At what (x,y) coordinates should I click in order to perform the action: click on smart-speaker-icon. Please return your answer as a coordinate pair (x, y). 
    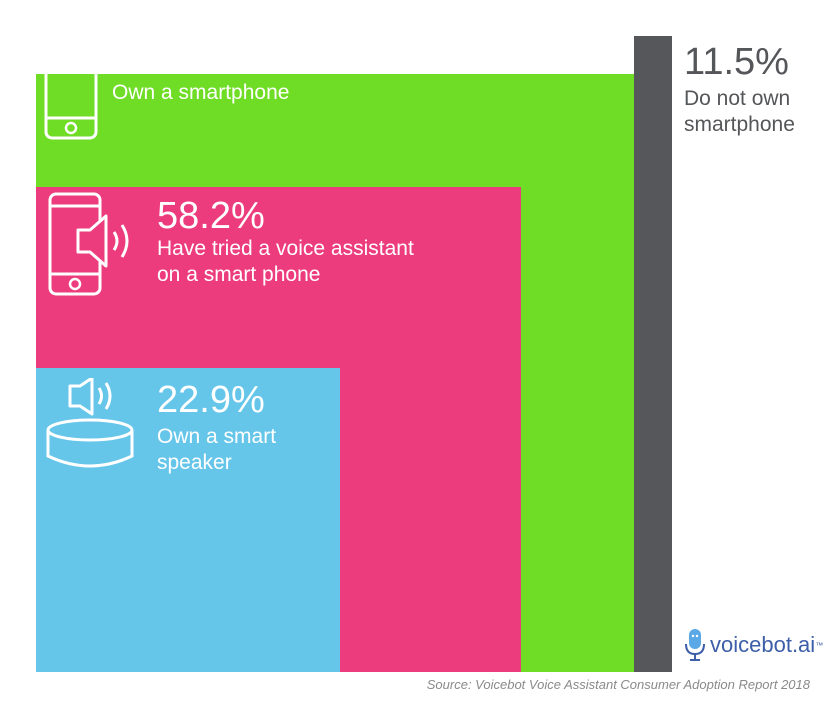
    Looking at the image, I should click on (90, 423).